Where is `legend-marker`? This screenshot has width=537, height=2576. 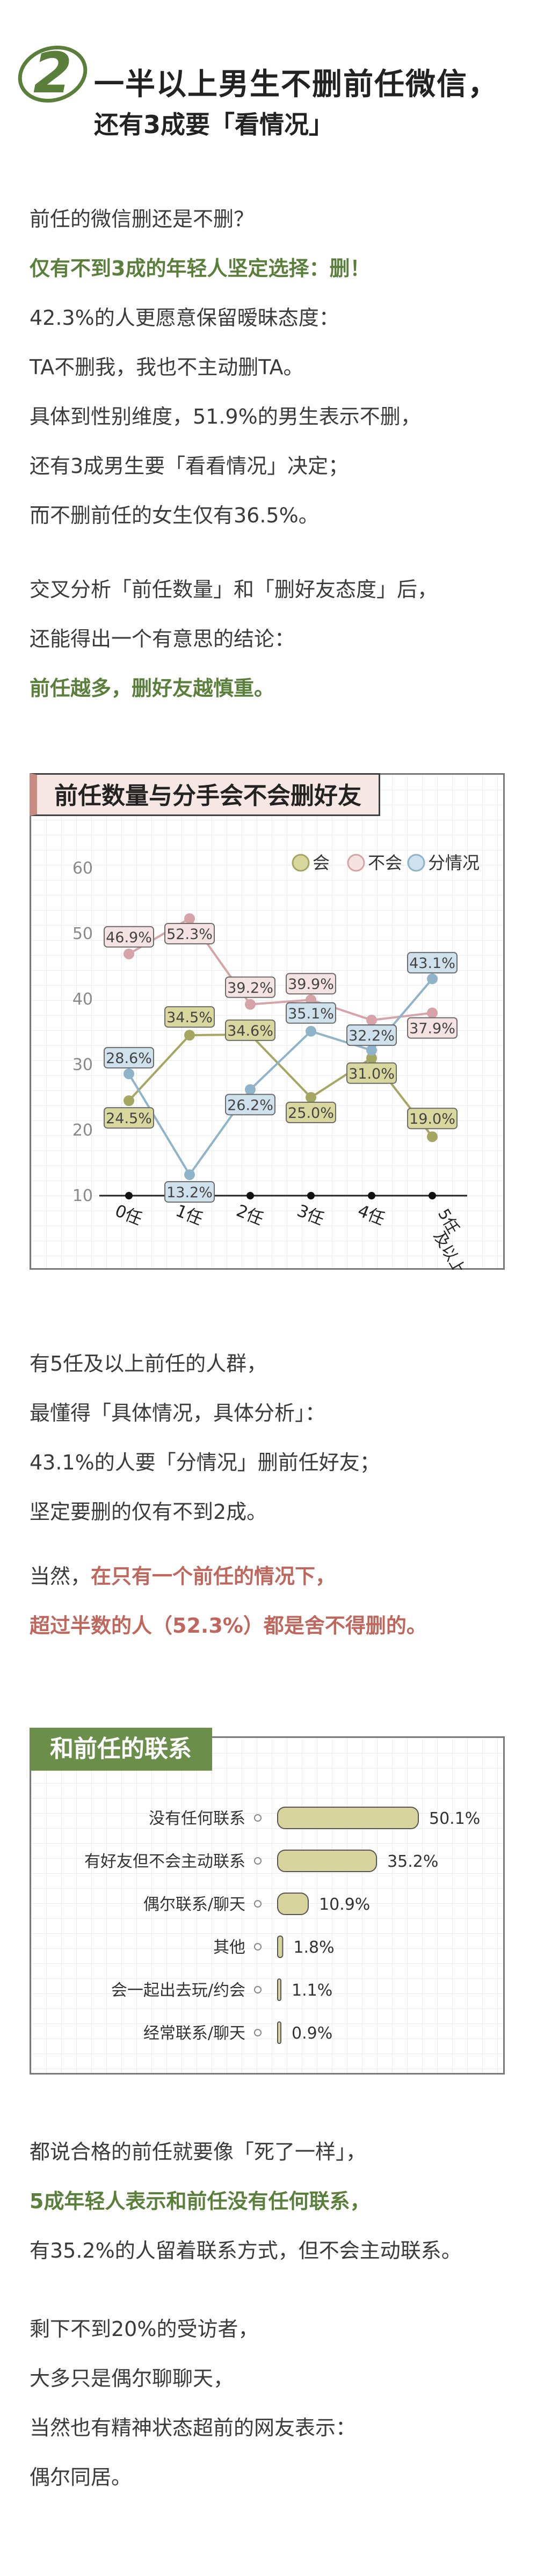
legend-marker is located at coordinates (356, 863).